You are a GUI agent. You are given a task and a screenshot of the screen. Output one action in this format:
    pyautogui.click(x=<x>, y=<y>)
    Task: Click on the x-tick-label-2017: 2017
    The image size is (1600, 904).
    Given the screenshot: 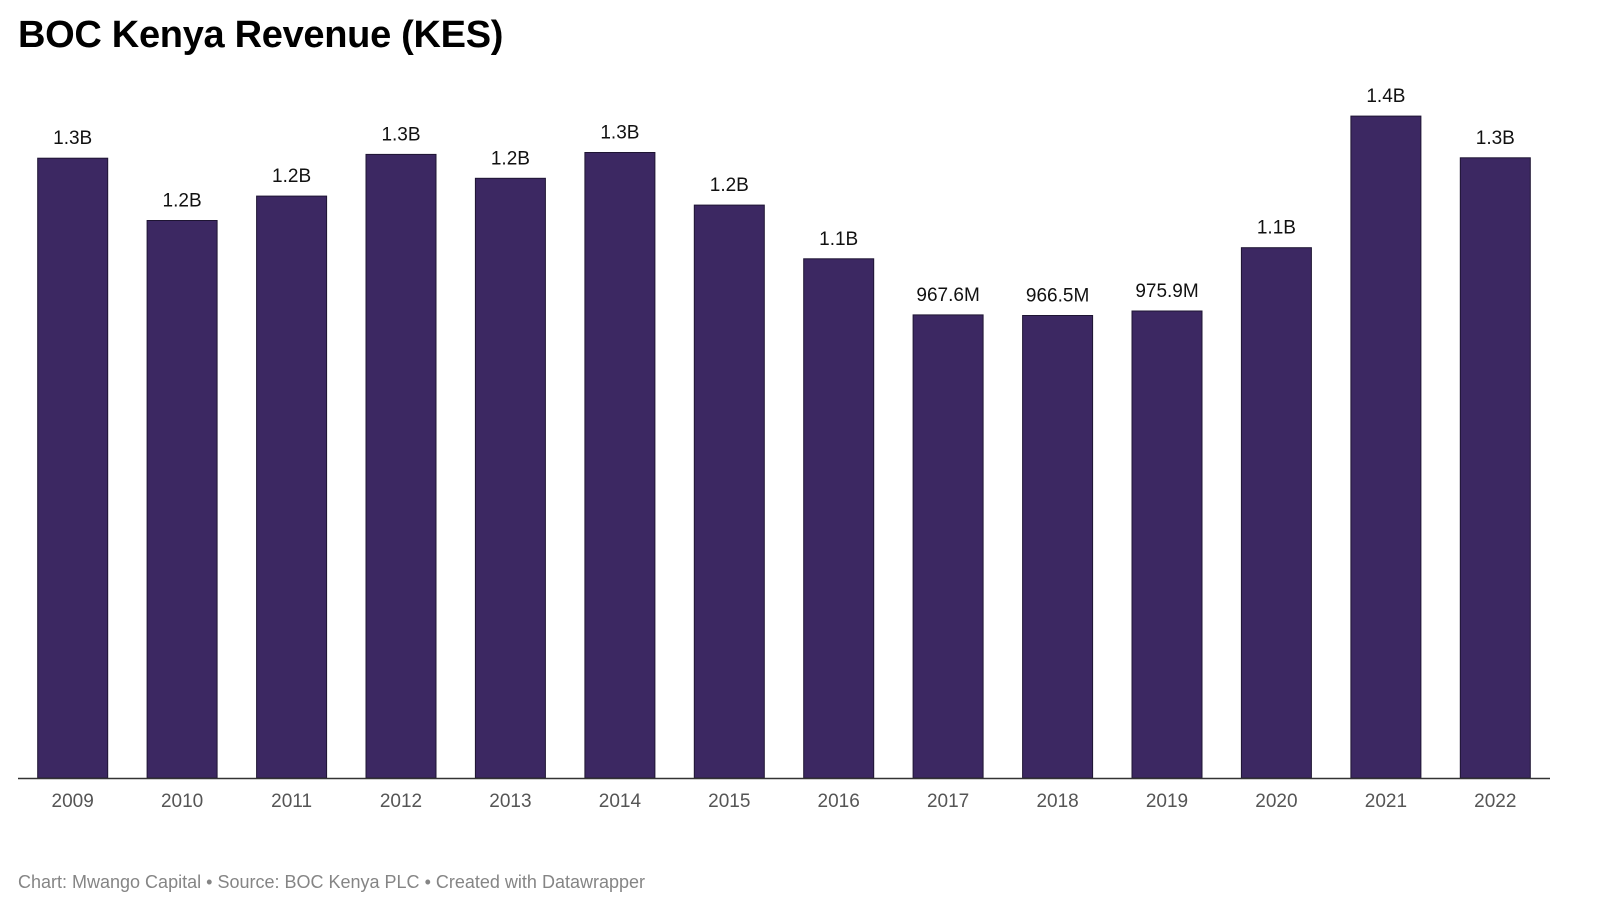 What is the action you would take?
    pyautogui.click(x=948, y=801)
    